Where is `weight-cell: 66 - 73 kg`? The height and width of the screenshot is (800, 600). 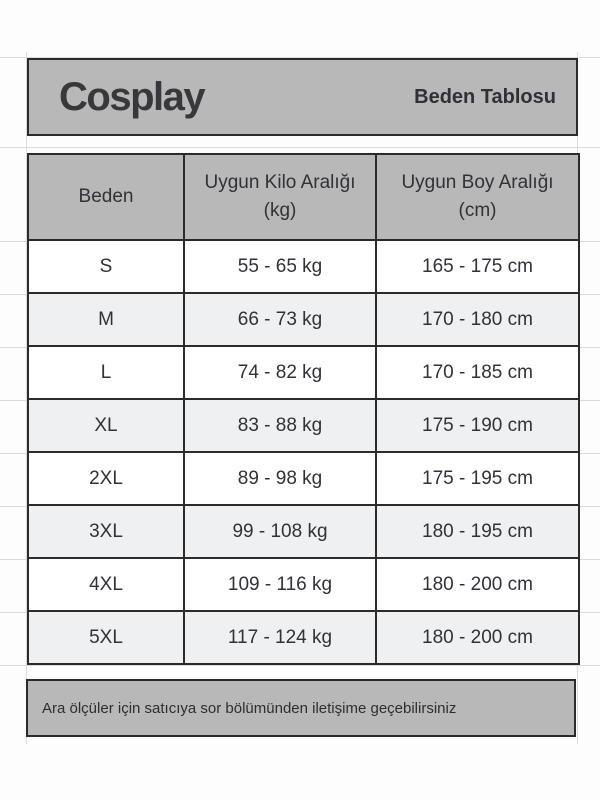 weight-cell: 66 - 73 kg is located at coordinates (280, 319).